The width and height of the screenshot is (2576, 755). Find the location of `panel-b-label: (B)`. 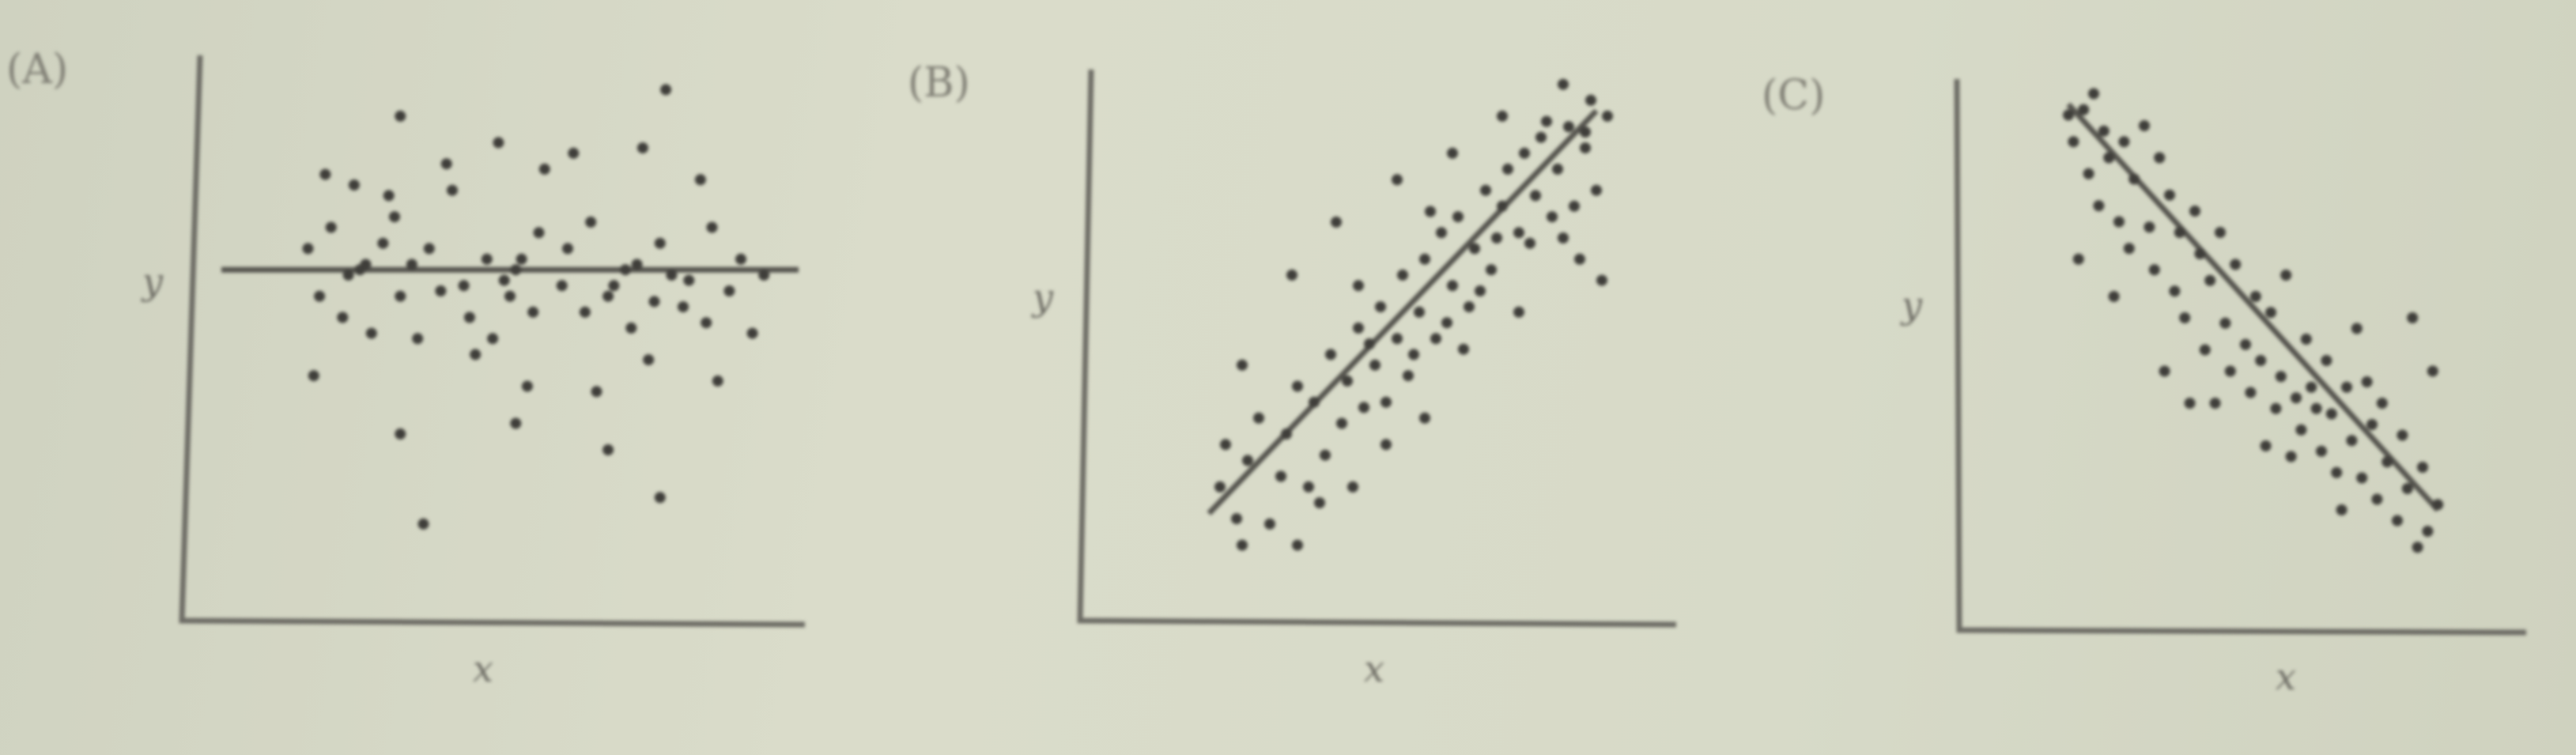

panel-b-label: (B) is located at coordinates (939, 83).